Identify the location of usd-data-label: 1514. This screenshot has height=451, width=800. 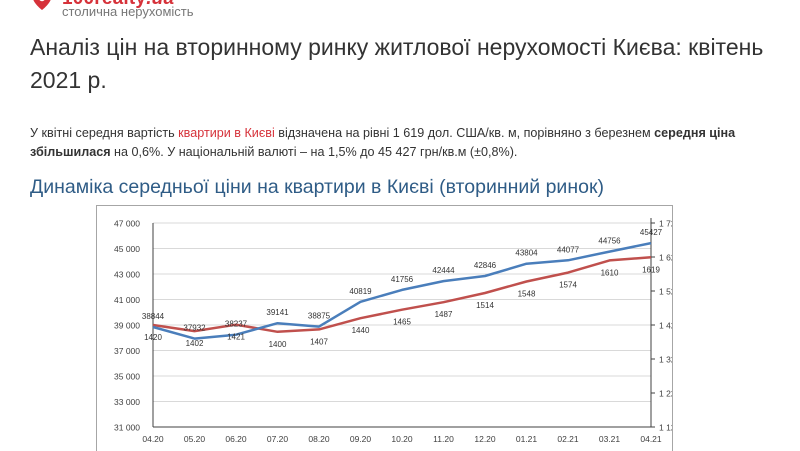
(485, 305).